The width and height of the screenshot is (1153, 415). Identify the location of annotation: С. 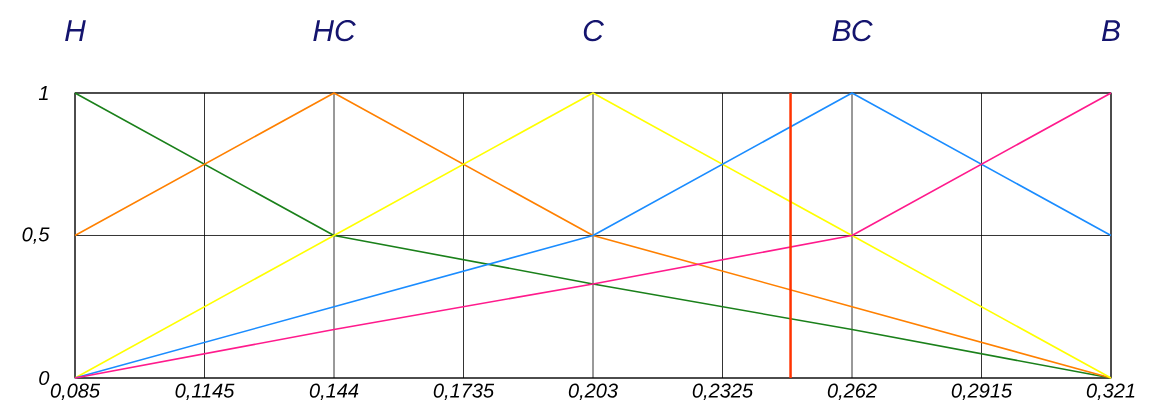
(593, 31).